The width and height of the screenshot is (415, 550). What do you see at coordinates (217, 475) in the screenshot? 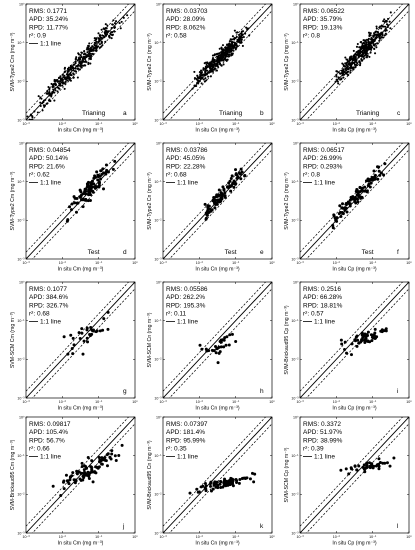
I see `one-to-one-line` at bounding box center [217, 475].